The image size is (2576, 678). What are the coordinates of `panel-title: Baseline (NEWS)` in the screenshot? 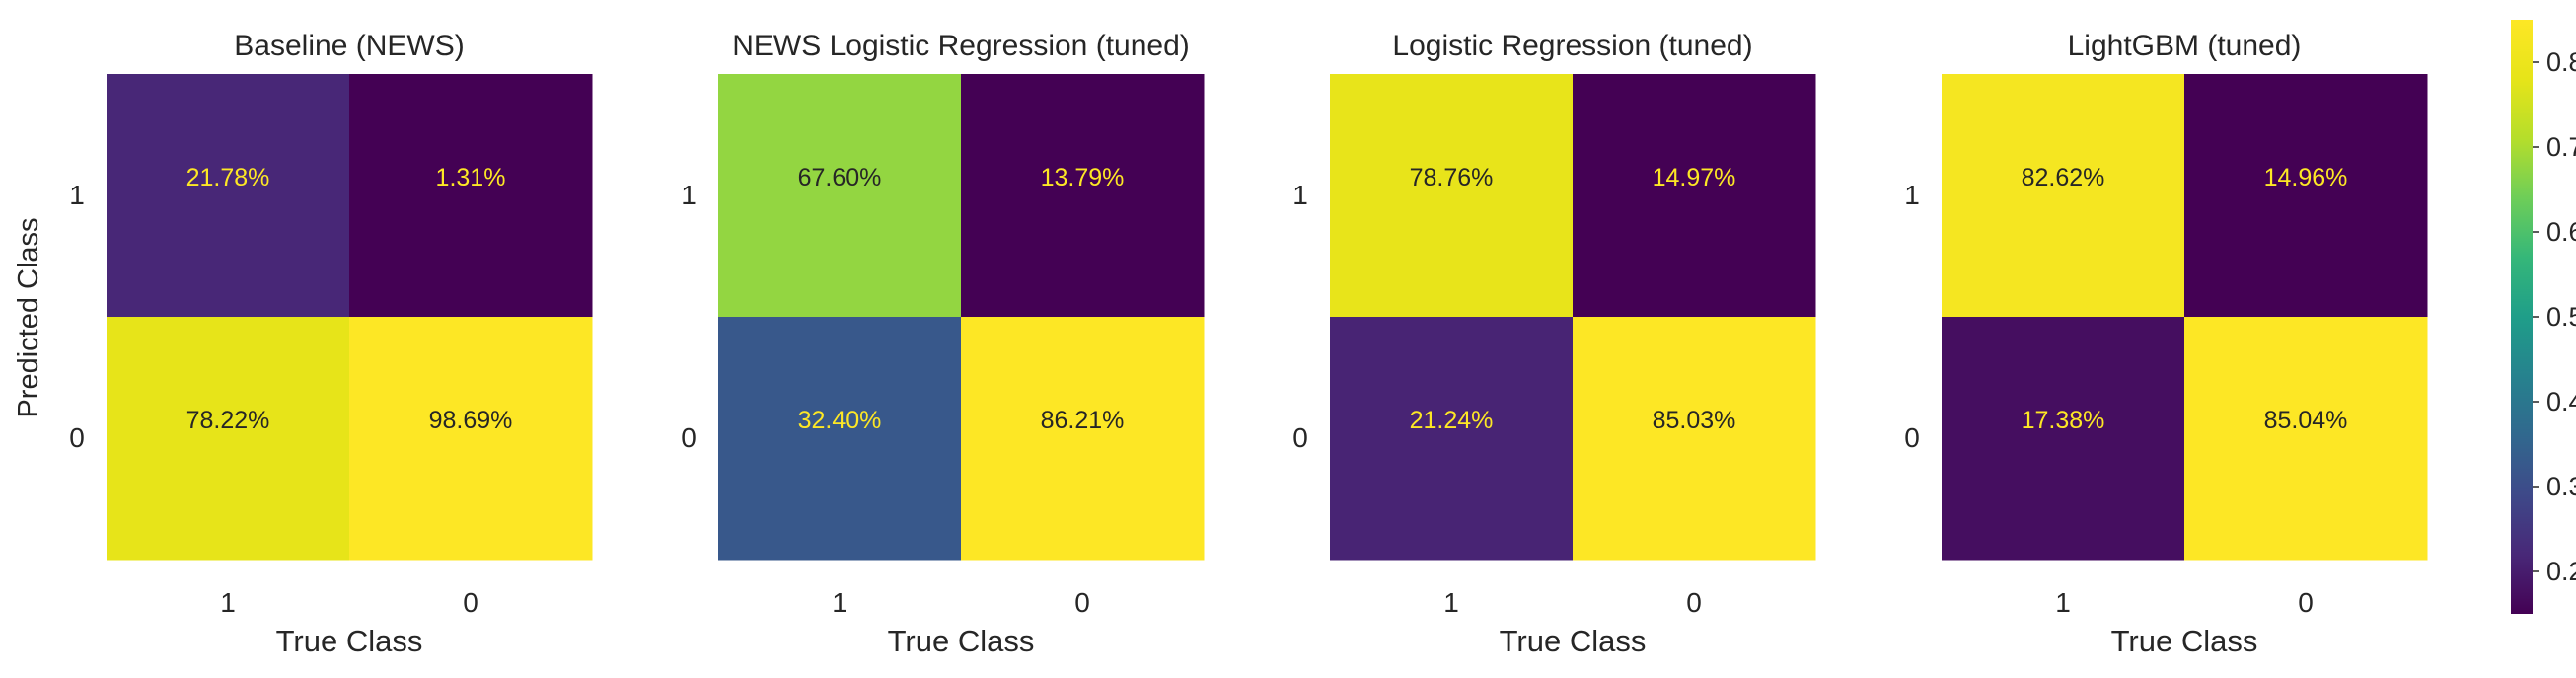 It's located at (349, 46).